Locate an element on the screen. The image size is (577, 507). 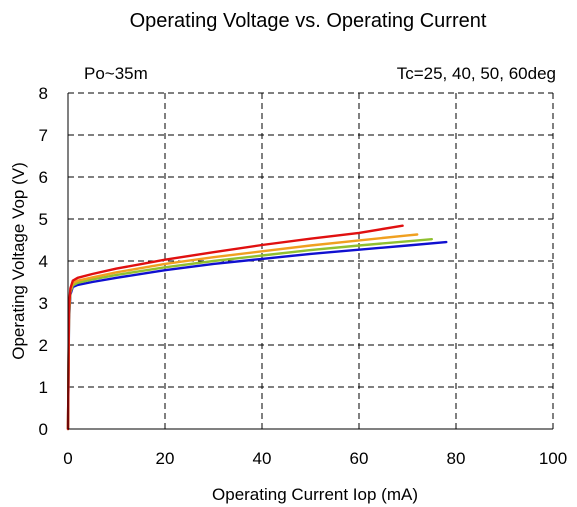
y-tick-label: 4 is located at coordinates (43, 261).